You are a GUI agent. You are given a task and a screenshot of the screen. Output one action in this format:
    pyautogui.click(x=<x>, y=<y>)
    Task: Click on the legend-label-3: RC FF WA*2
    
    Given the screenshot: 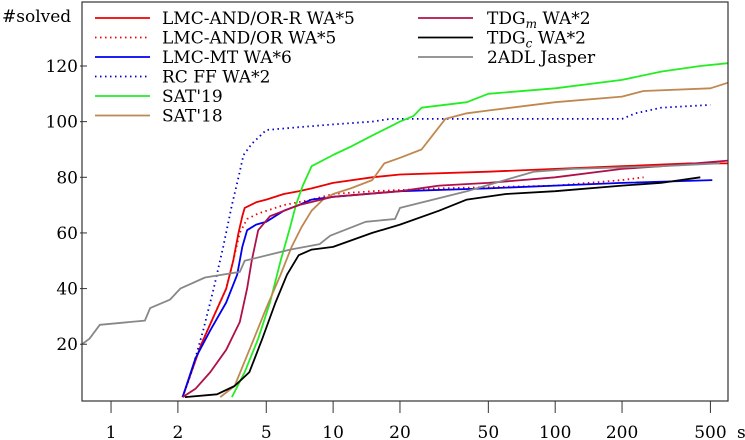 What is the action you would take?
    pyautogui.click(x=216, y=78)
    